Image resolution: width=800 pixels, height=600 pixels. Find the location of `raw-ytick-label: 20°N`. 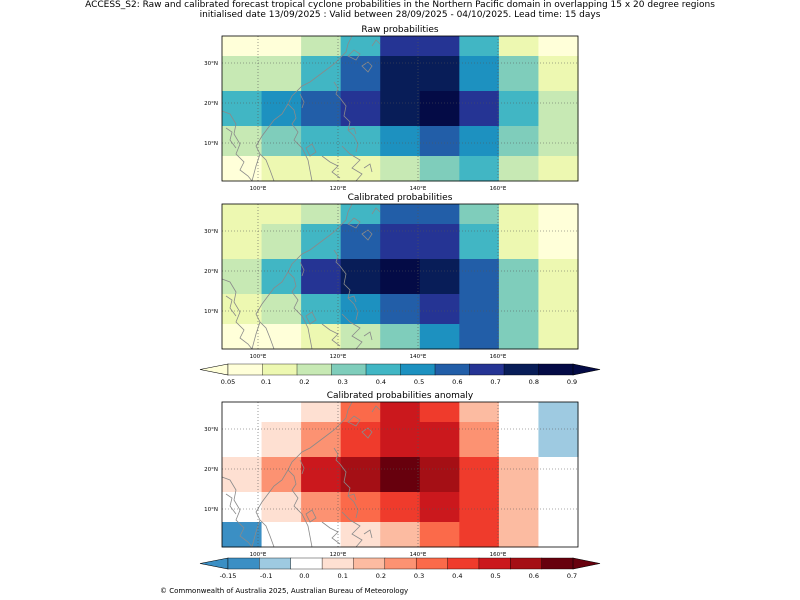

raw-ytick-label: 20°N is located at coordinates (211, 104).